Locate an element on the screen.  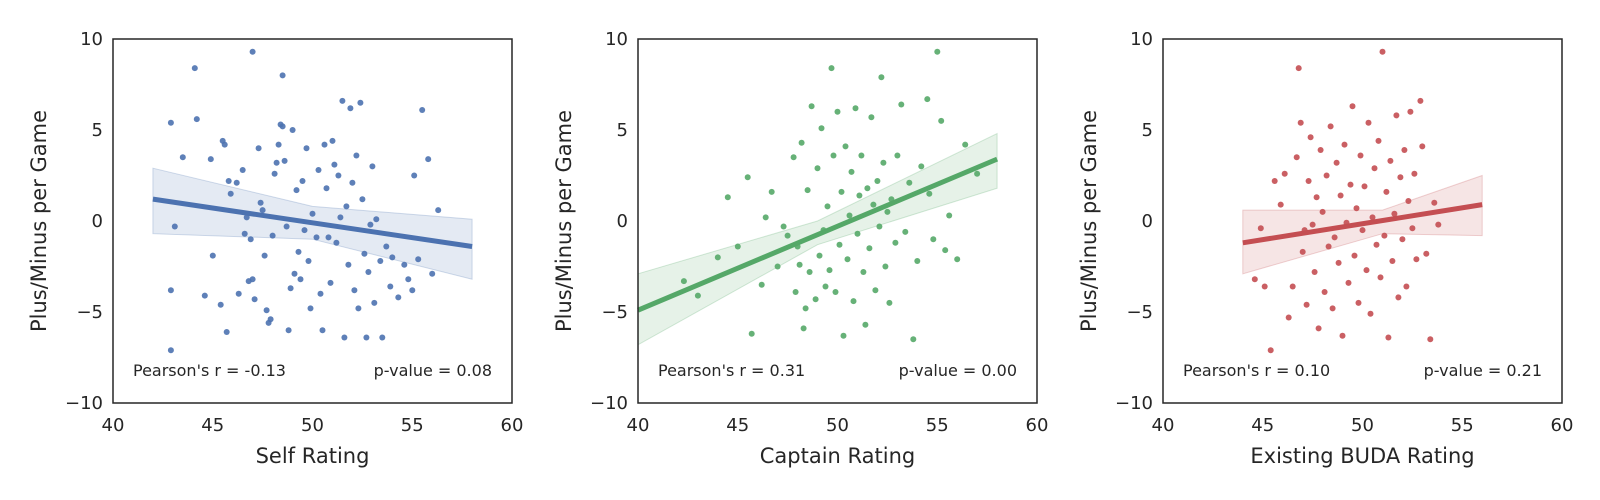
p-value-annotation: p-value = 0.08 is located at coordinates (433, 370).